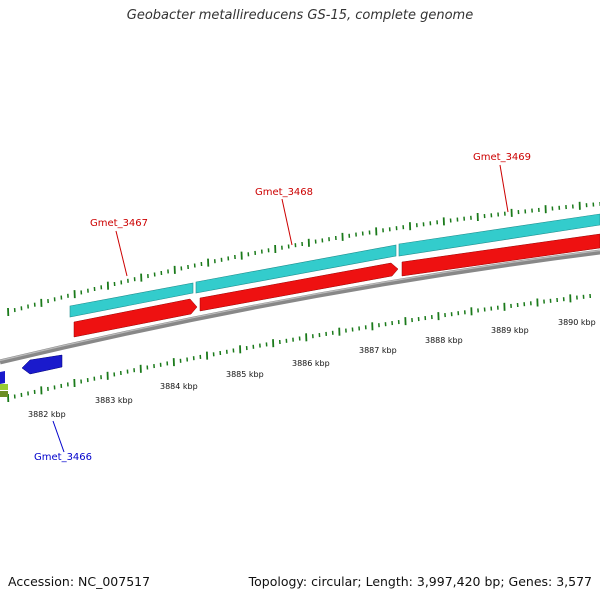 The height and width of the screenshot is (600, 600). I want to click on kbp-label-3889: 3889 kbp, so click(510, 330).